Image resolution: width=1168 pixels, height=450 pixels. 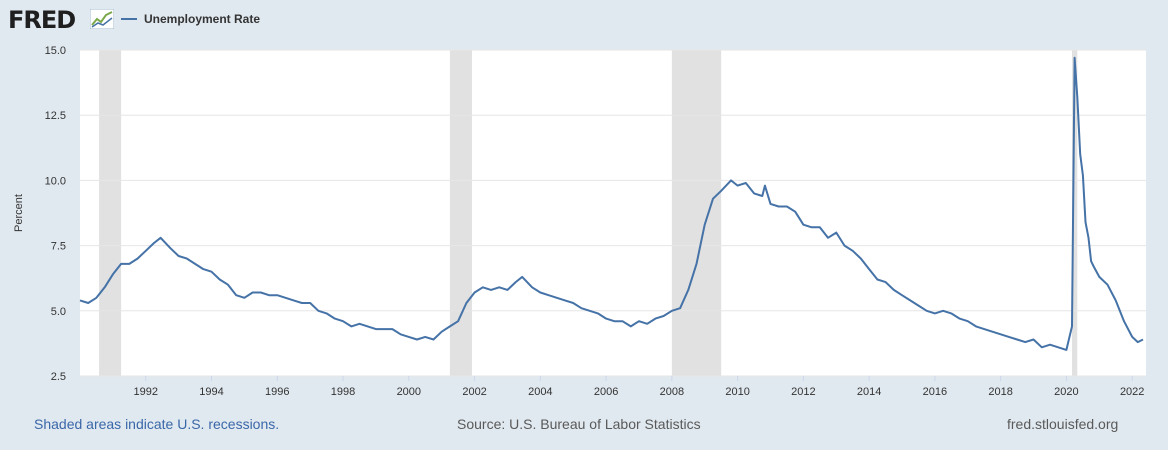 I want to click on chart-legend: Unemployment Rate, so click(x=190, y=19).